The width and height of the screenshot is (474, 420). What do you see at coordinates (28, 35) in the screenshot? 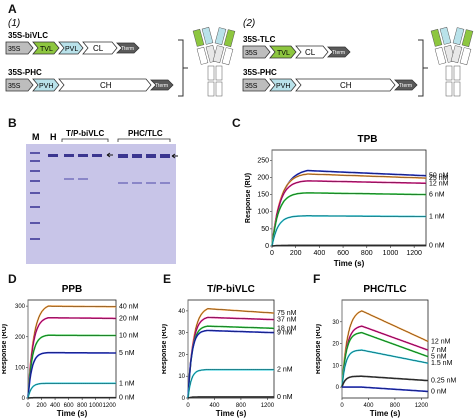
I see `construct-title-biVLC: 35S-biVLC` at bounding box center [28, 35].